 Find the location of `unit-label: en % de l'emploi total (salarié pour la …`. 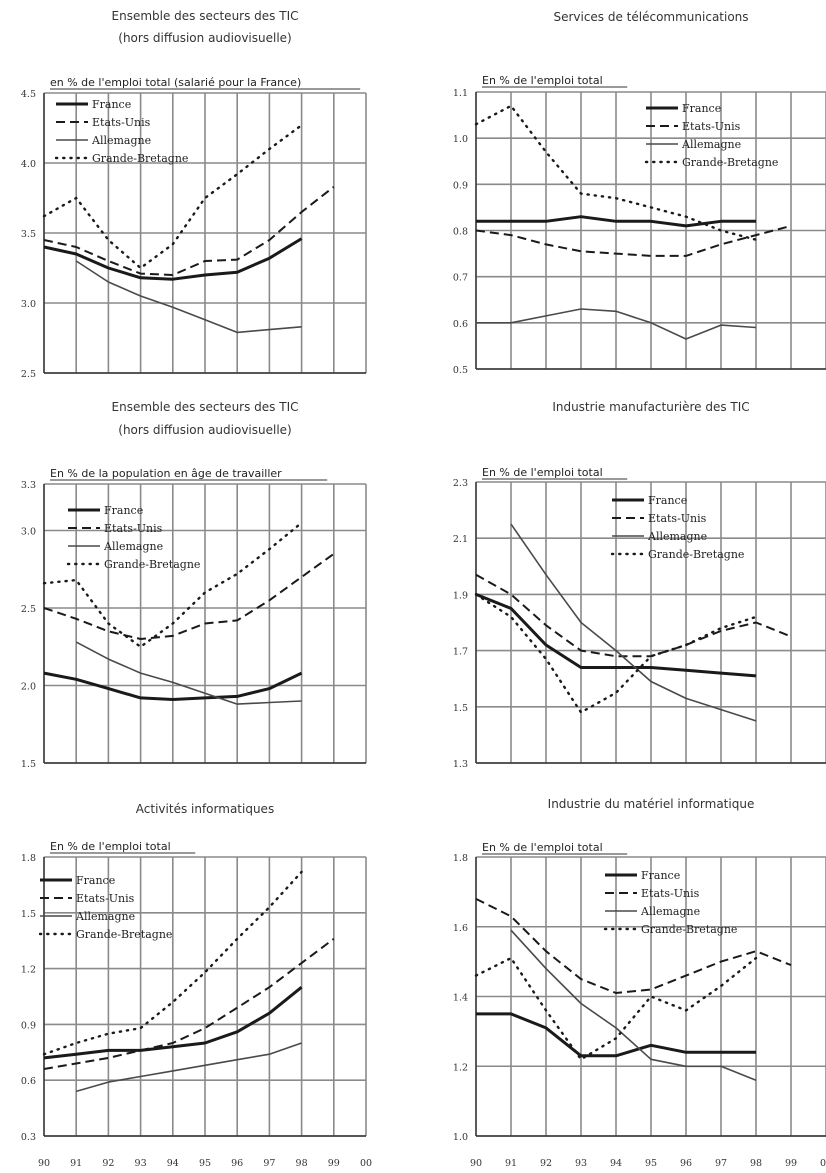

unit-label: en % de l'emploi total (salarié pour la … is located at coordinates (175, 82).